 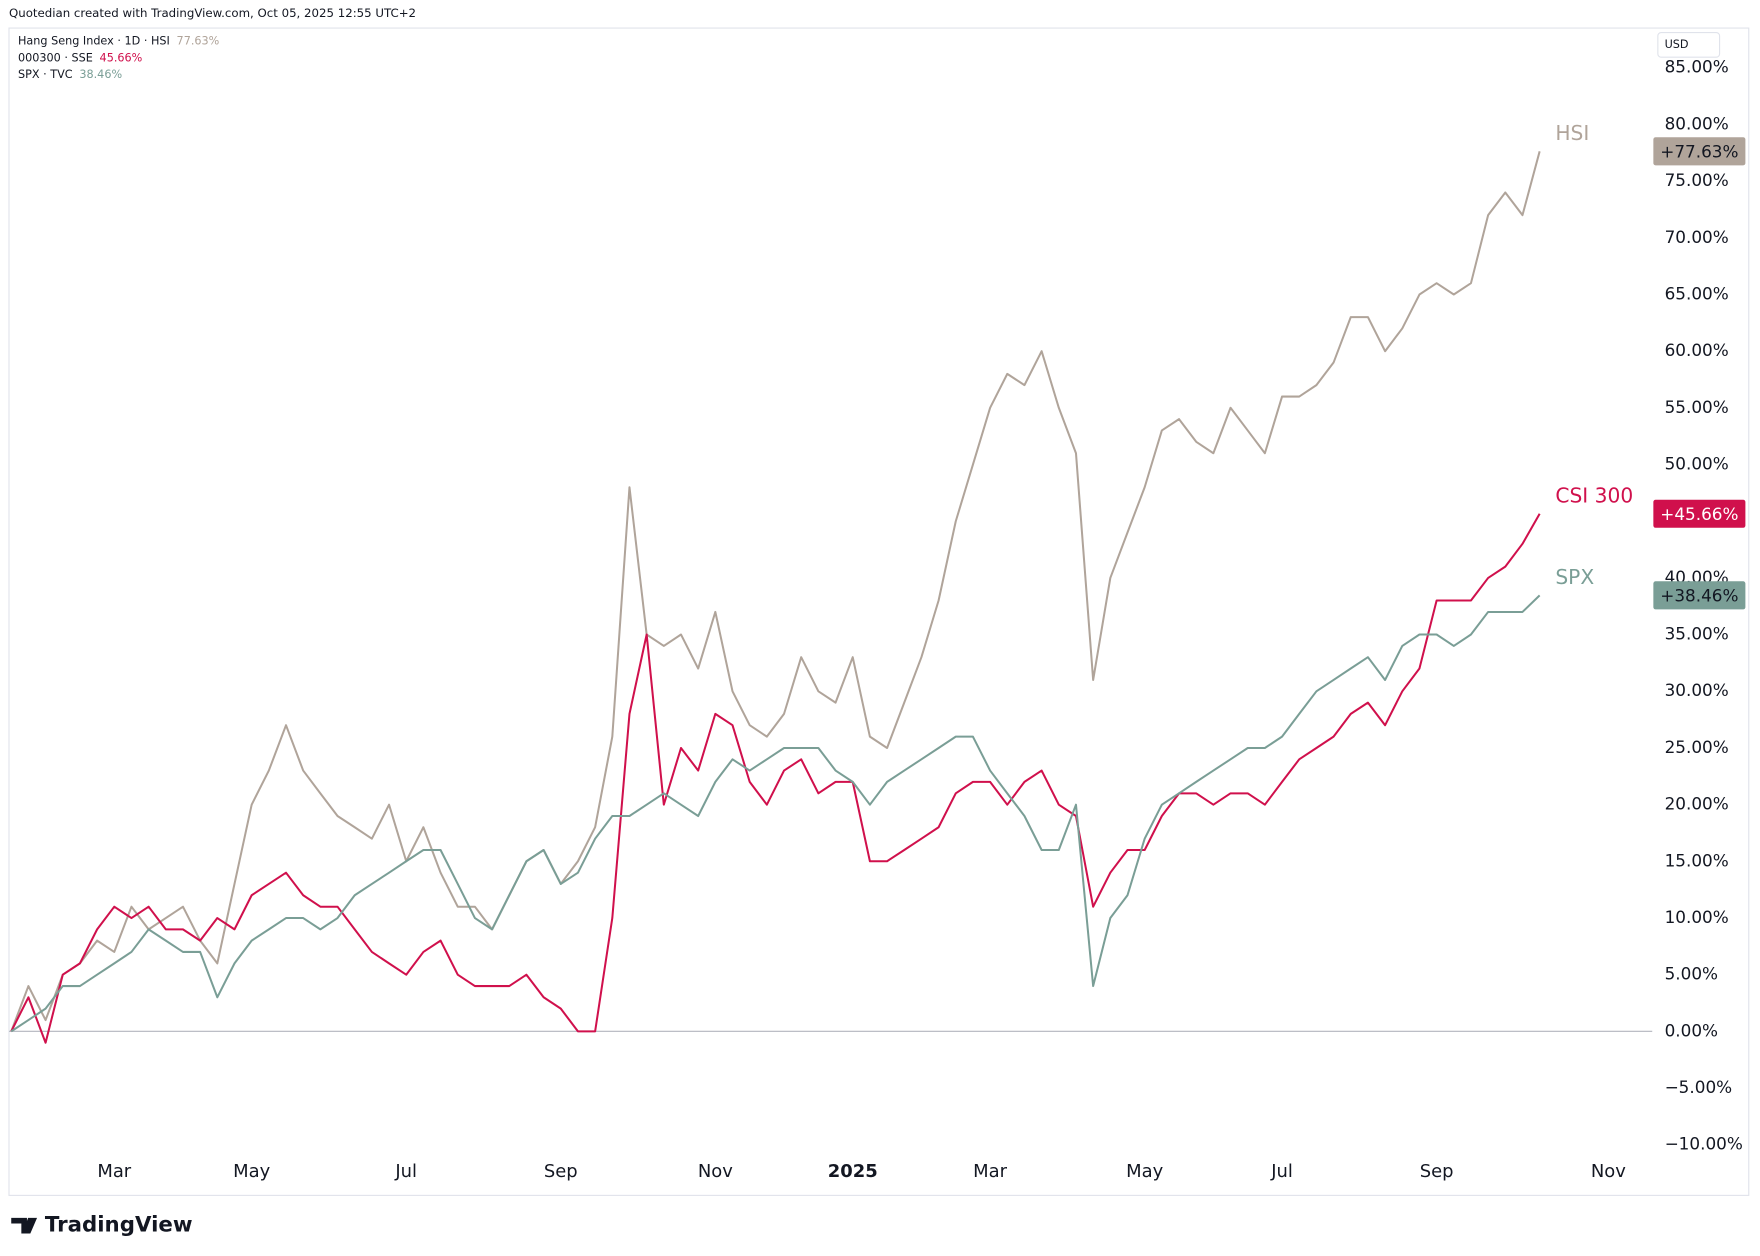 I want to click on series-end-label: SPX, so click(x=1574, y=577).